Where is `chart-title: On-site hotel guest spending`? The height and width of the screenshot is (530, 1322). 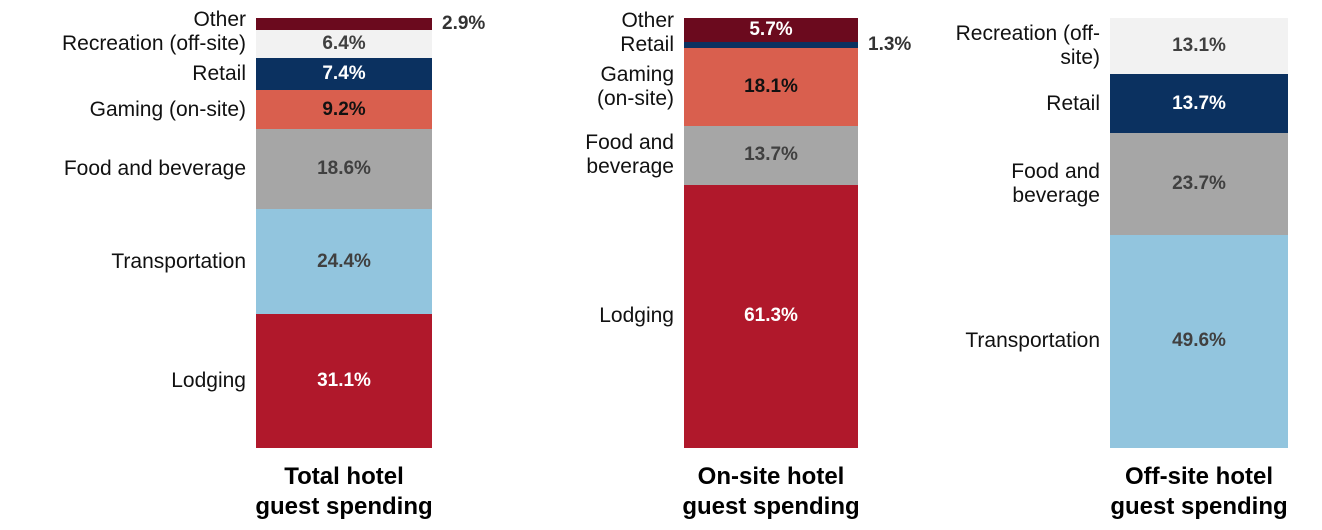 chart-title: On-site hotel guest spending is located at coordinates (771, 491).